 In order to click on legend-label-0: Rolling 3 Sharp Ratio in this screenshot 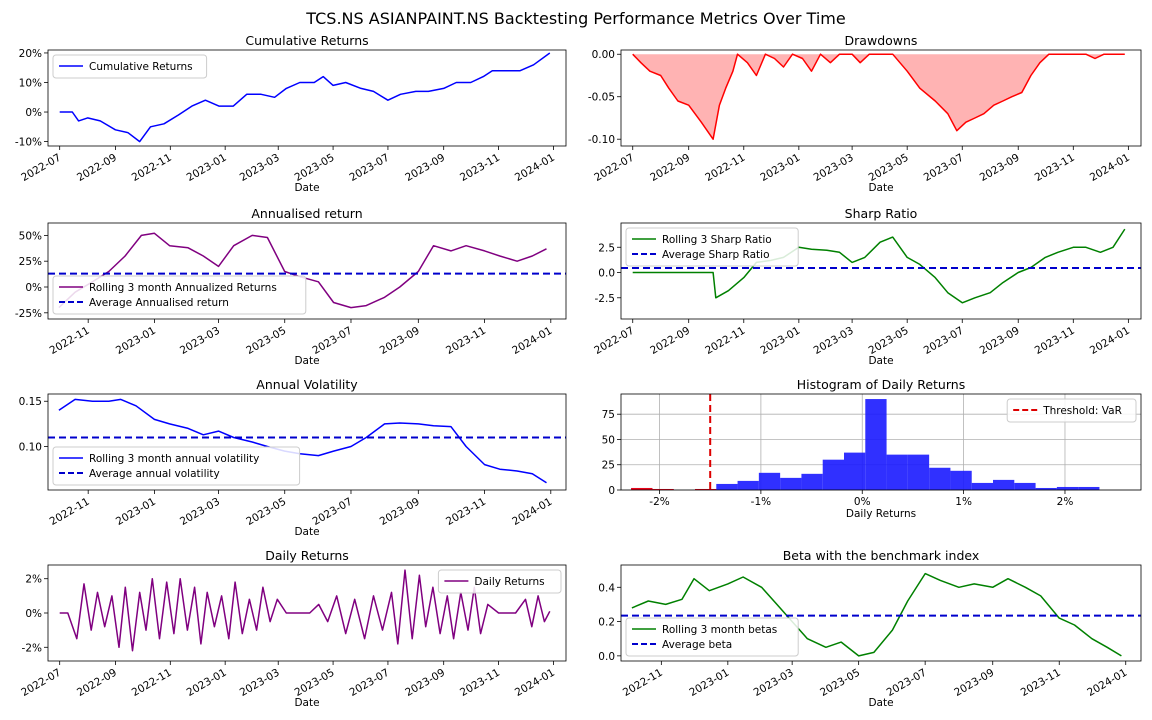, I will do `click(717, 240)`.